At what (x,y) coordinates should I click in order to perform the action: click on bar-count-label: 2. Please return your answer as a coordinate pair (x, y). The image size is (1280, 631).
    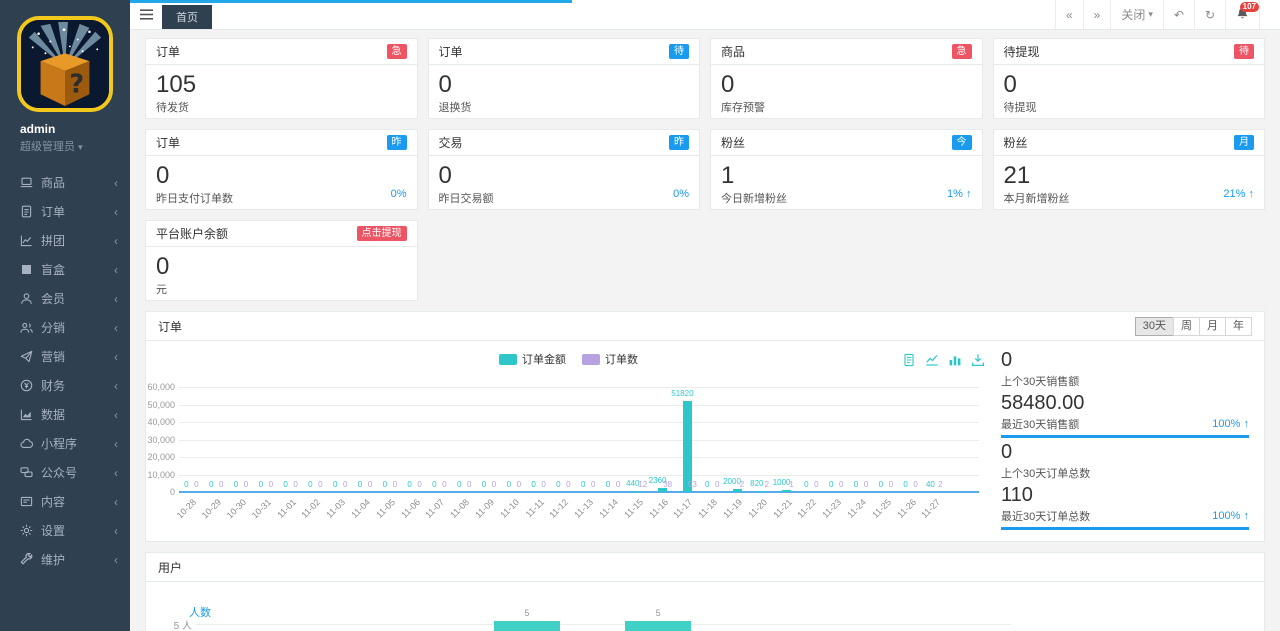
    Looking at the image, I should click on (767, 484).